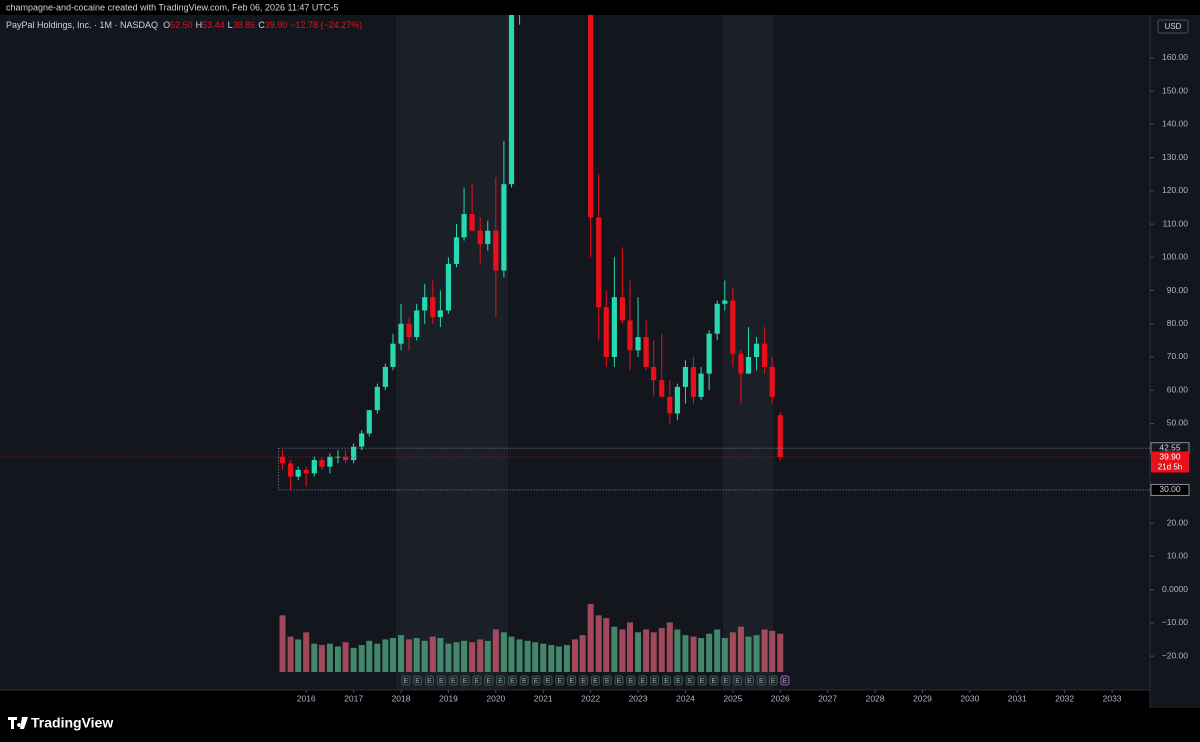 The image size is (1200, 742). Describe the element at coordinates (82, 25) in the screenshot. I see `symbol: PayPal Holdings, Inc. · 1M · NASDAQ` at that location.